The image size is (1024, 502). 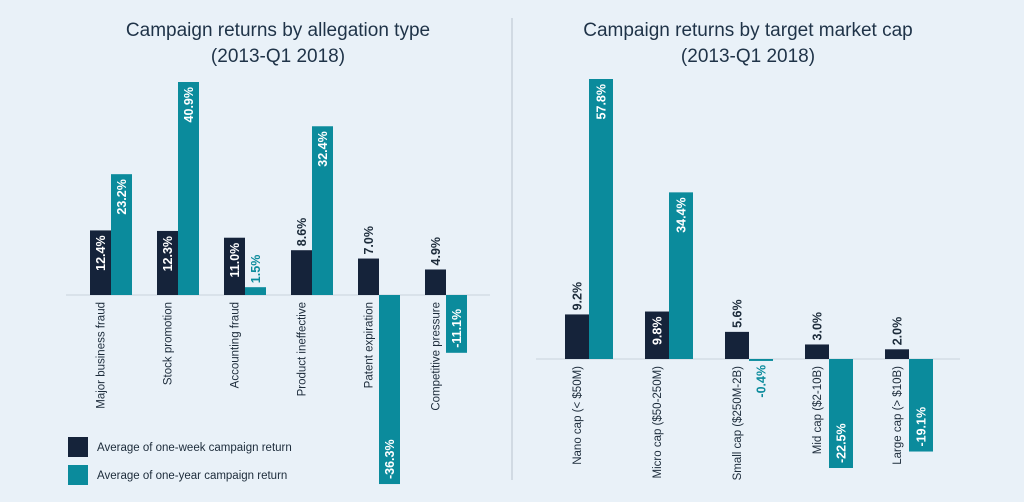 What do you see at coordinates (658, 422) in the screenshot?
I see `chart2-category-1: Micro cap ($50-250M)` at bounding box center [658, 422].